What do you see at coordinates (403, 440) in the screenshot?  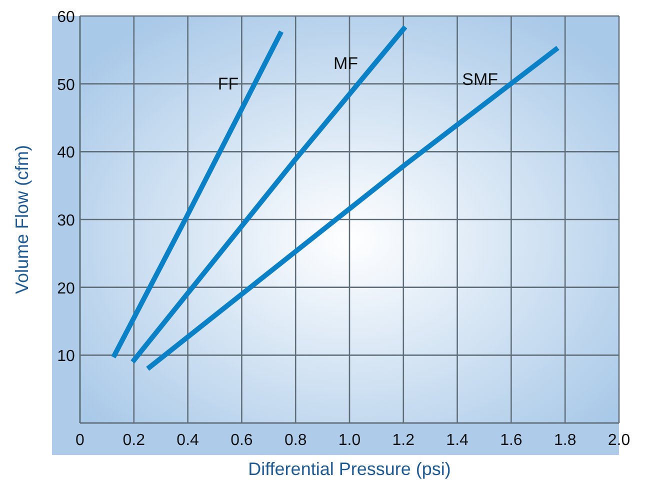 I see `x-tick-label: 1.2` at bounding box center [403, 440].